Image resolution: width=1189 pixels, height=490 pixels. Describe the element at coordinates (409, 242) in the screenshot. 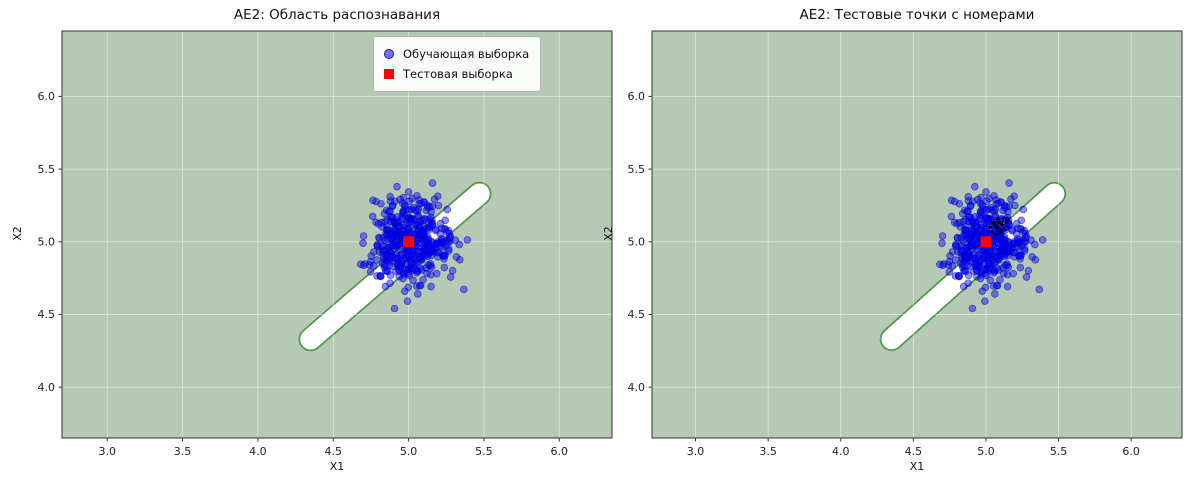

I see `test-sample-marker` at that location.